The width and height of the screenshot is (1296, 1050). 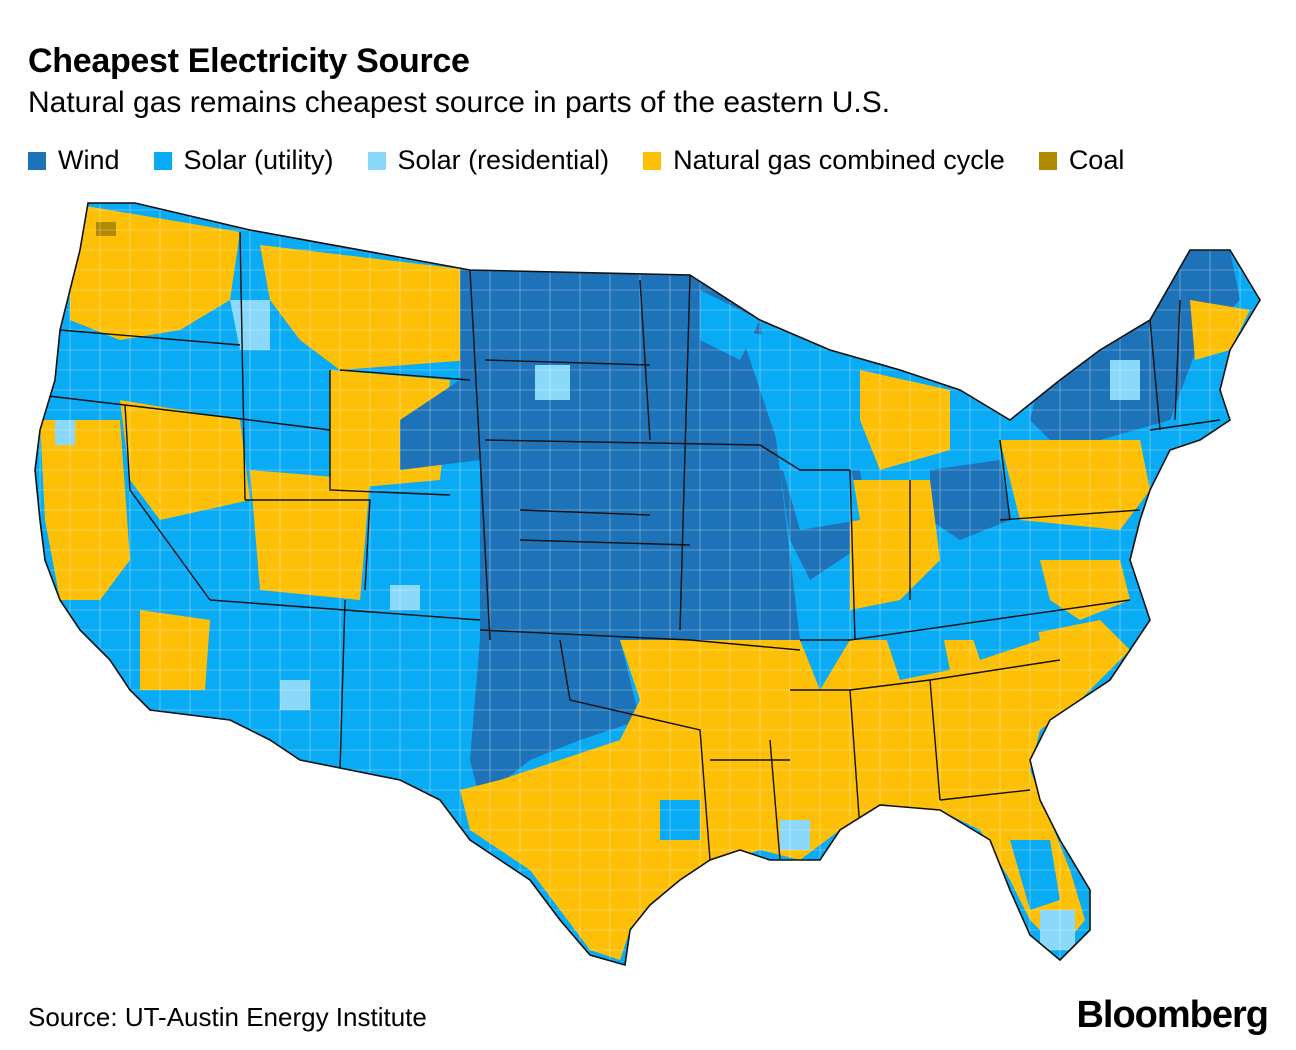 I want to click on legend-label-solar-utility: Solar (utility), so click(x=258, y=160).